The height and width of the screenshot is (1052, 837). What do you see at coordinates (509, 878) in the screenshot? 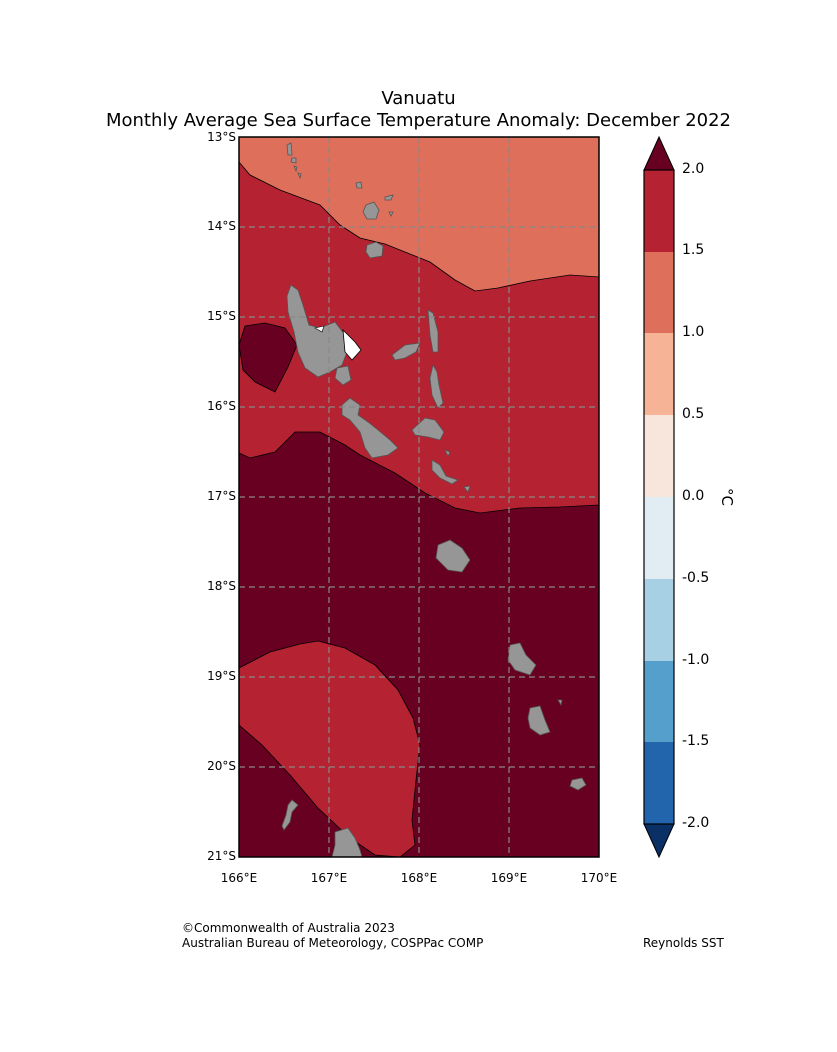
I see `lon-label: 169°E` at bounding box center [509, 878].